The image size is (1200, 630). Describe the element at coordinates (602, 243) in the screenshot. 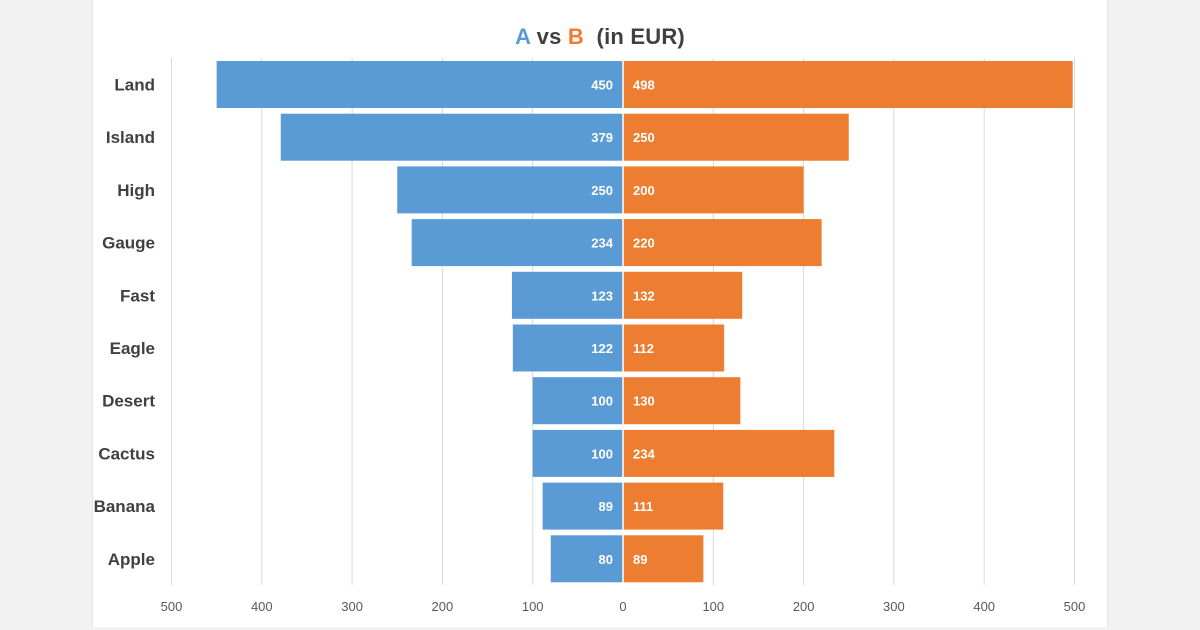

I see `data-label-series-a: 234` at that location.